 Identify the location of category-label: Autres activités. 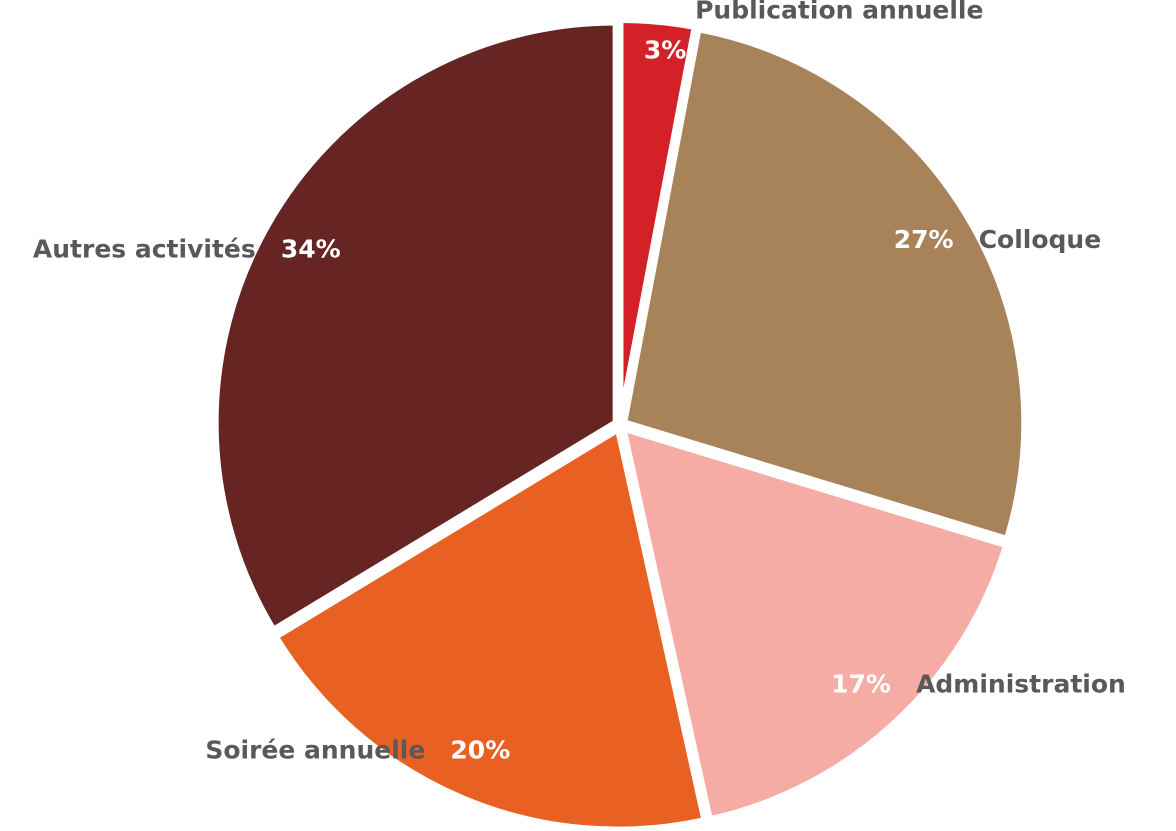
(144, 249).